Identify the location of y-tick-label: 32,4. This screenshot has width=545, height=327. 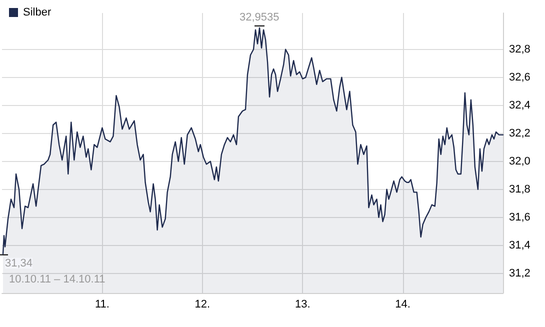
(519, 105).